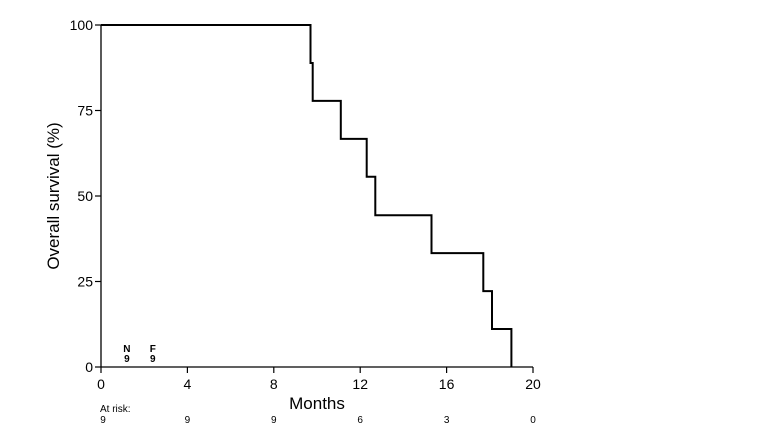  I want to click on annotation-label: F, so click(153, 349).